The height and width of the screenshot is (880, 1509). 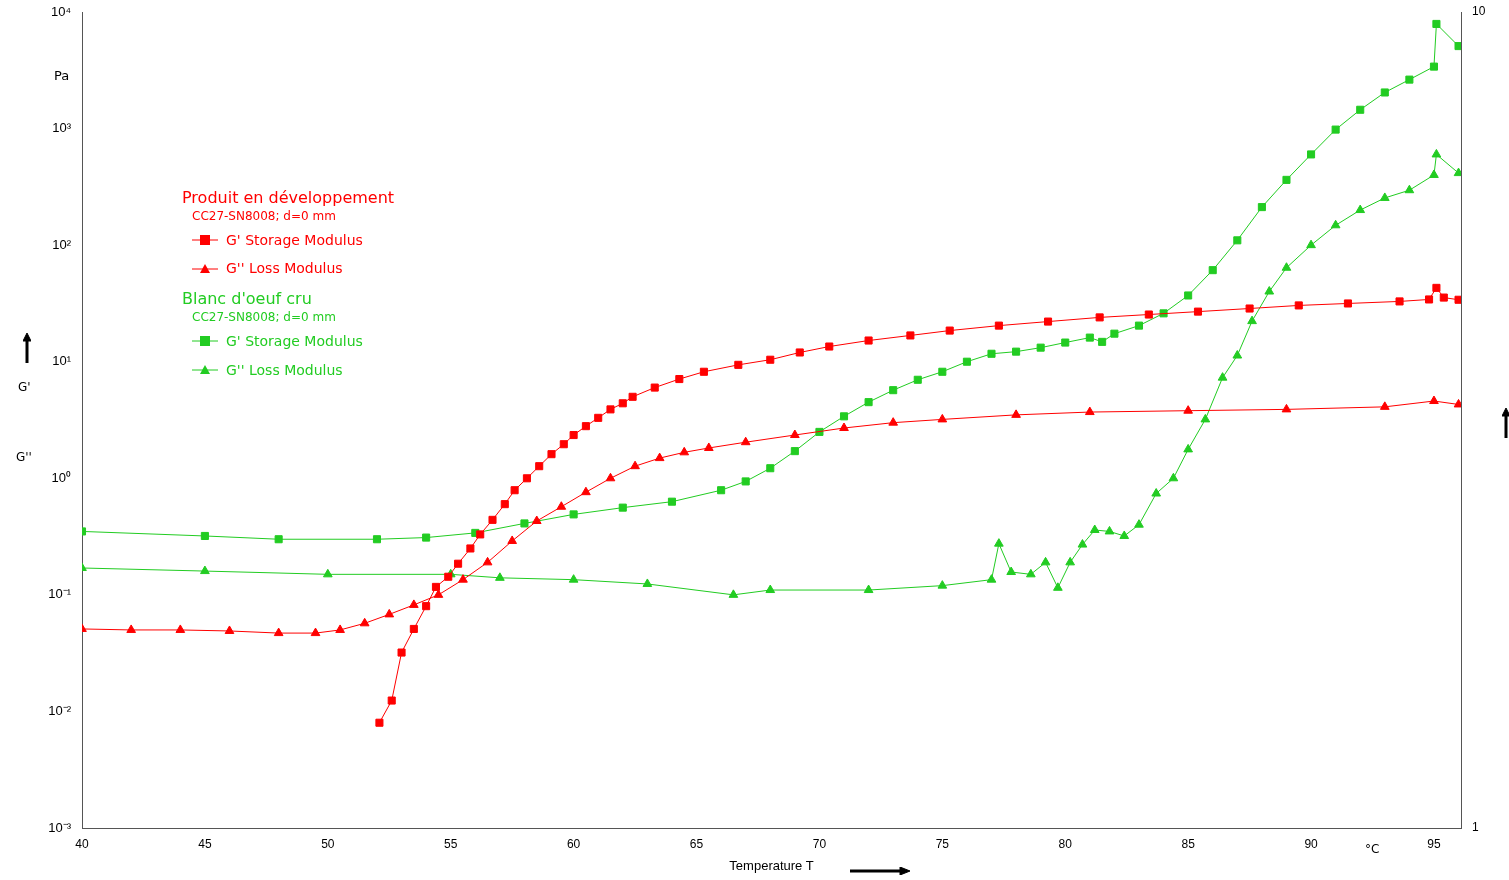 I want to click on y-tick-label: 10⁴, so click(x=60, y=11).